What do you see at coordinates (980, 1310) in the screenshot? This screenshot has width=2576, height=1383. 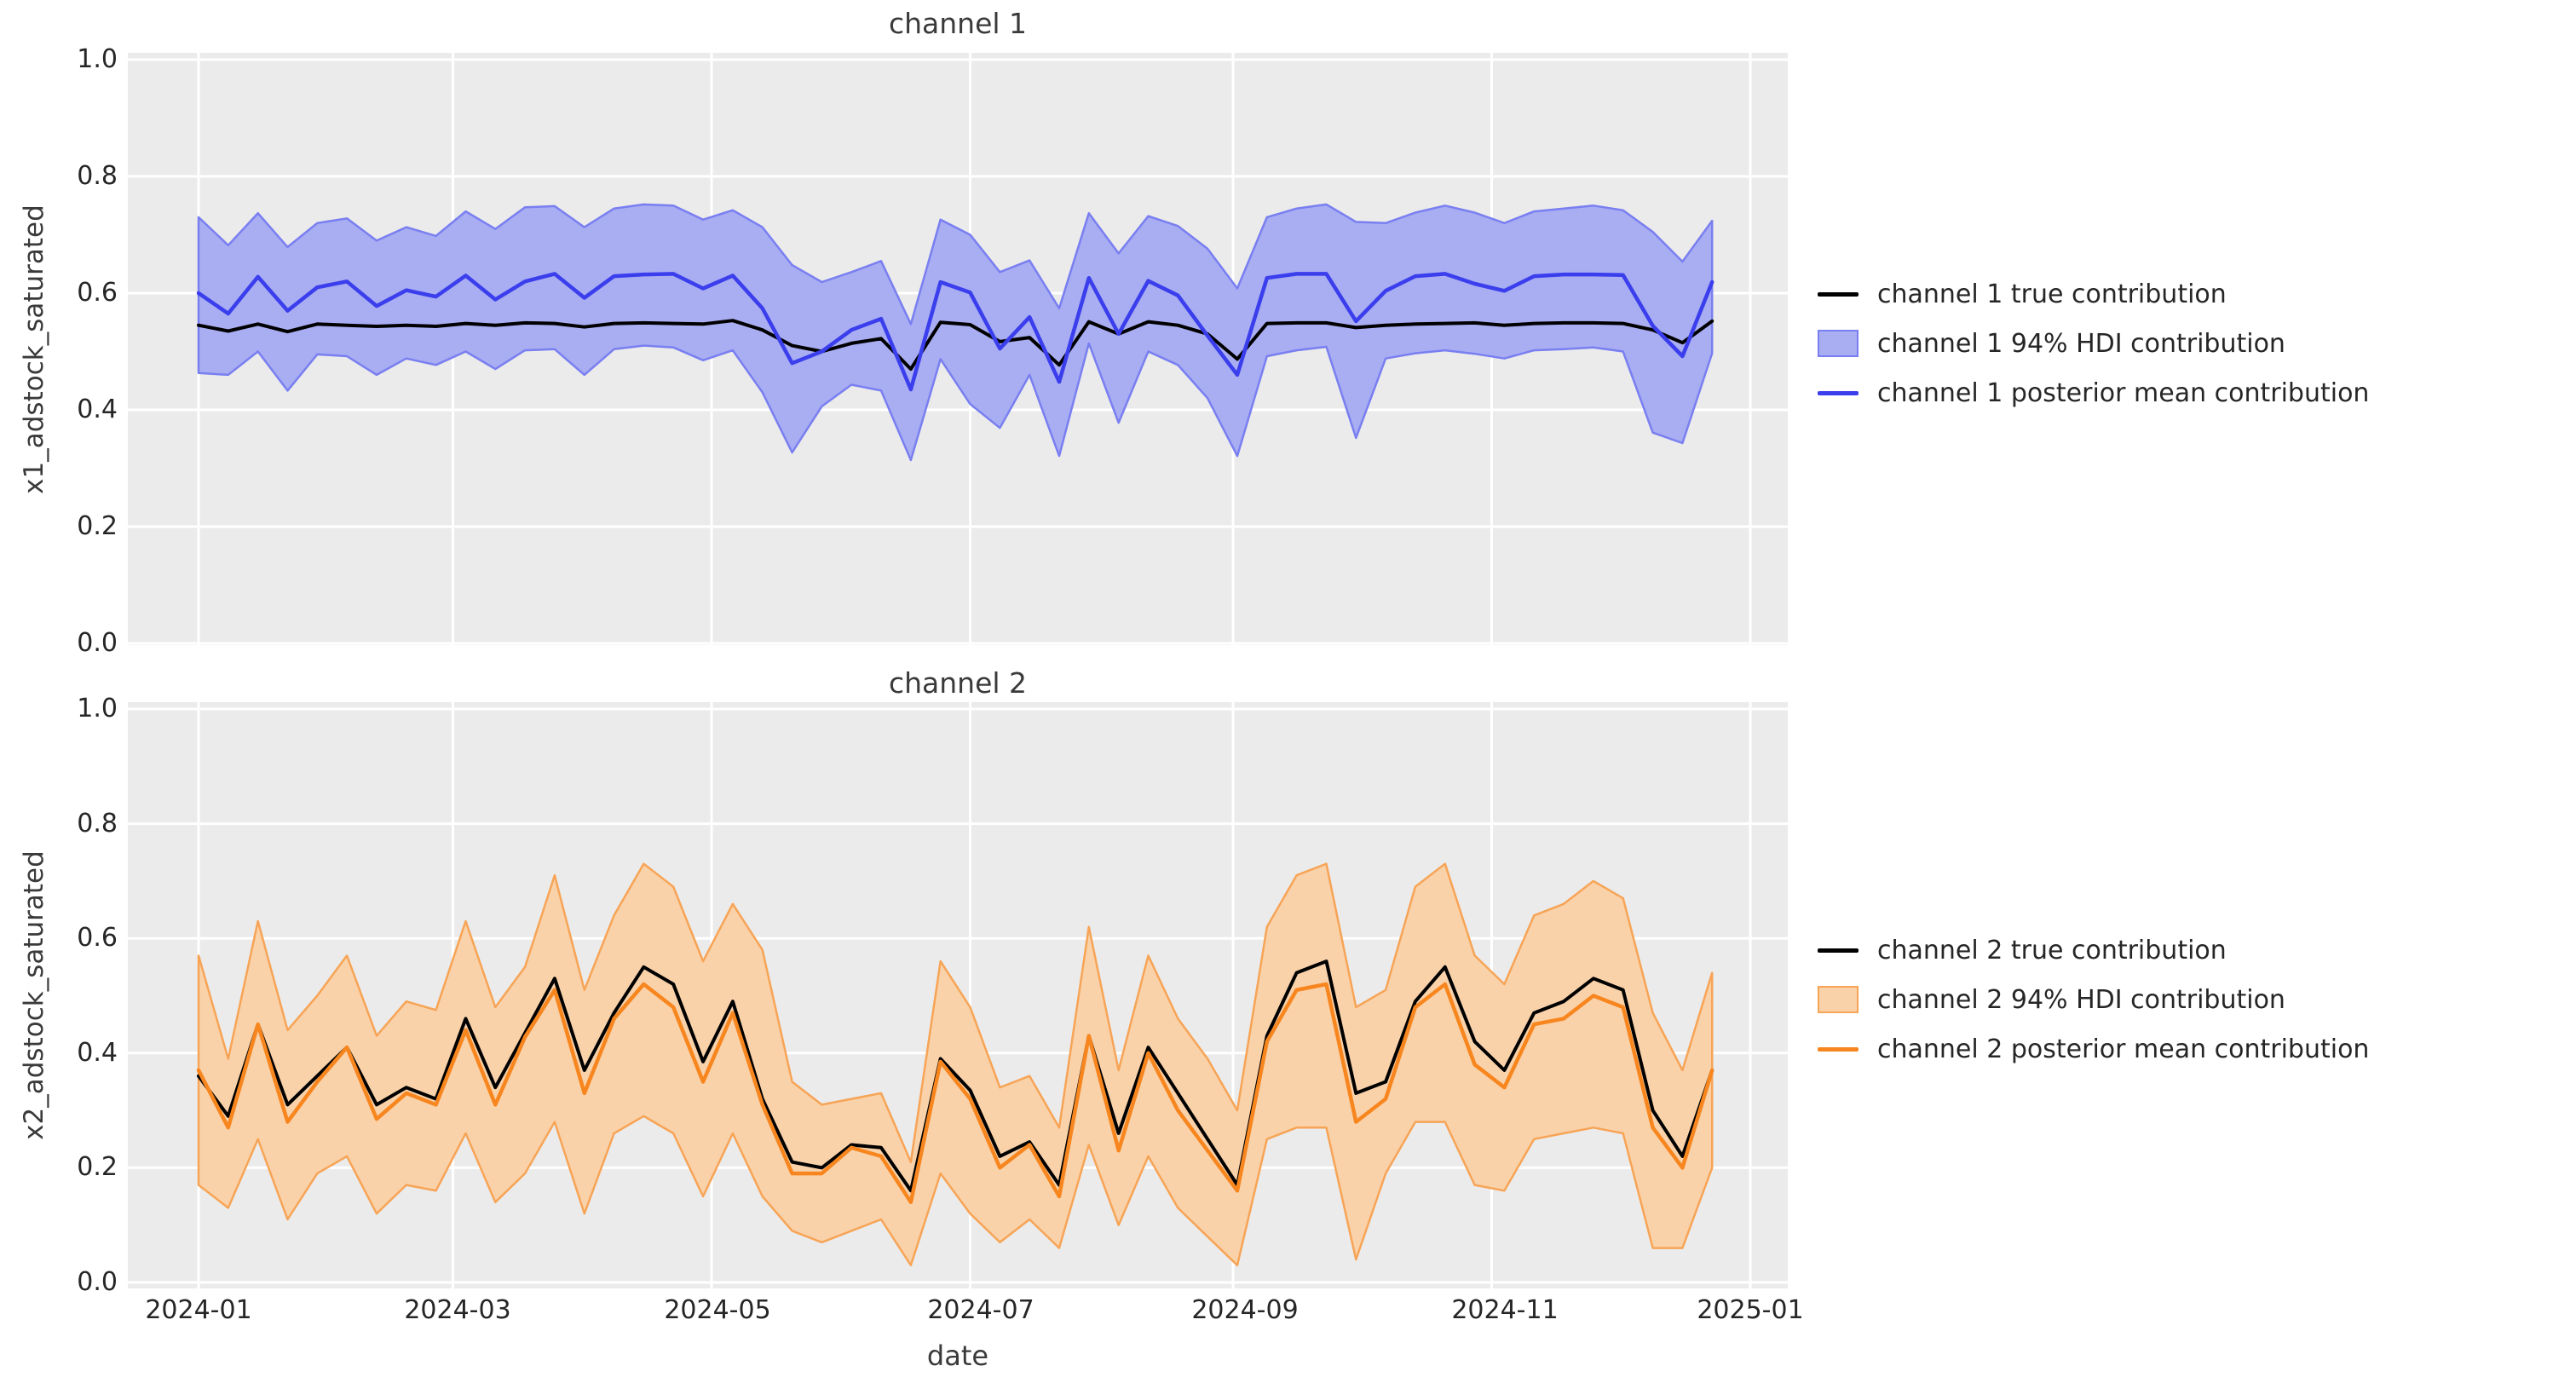 I see `x-tick: 2024-07` at bounding box center [980, 1310].